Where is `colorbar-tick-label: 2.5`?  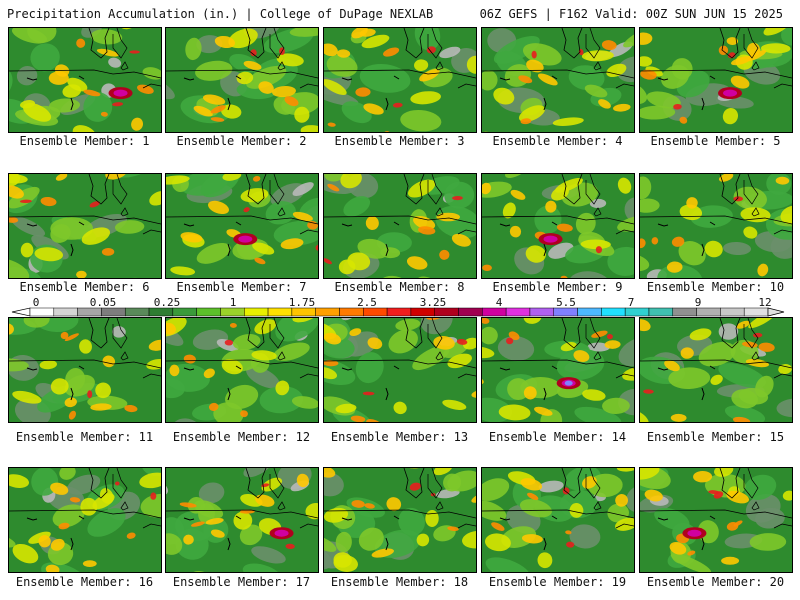 colorbar-tick-label: 2.5 is located at coordinates (367, 302).